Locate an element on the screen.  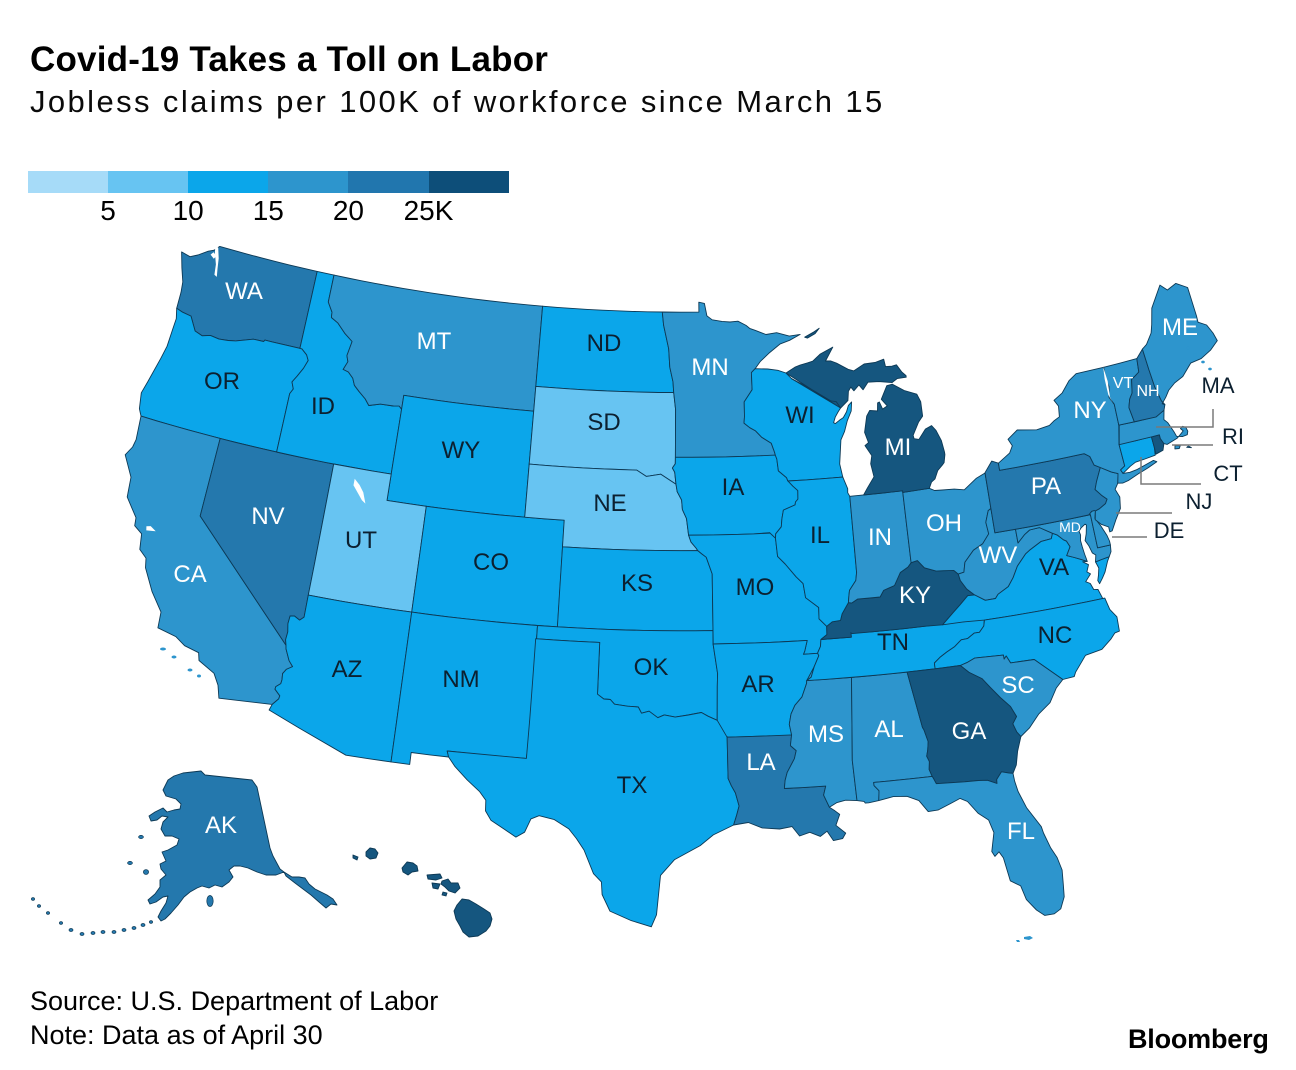
svg-text: NH is located at coordinates (1147, 391).